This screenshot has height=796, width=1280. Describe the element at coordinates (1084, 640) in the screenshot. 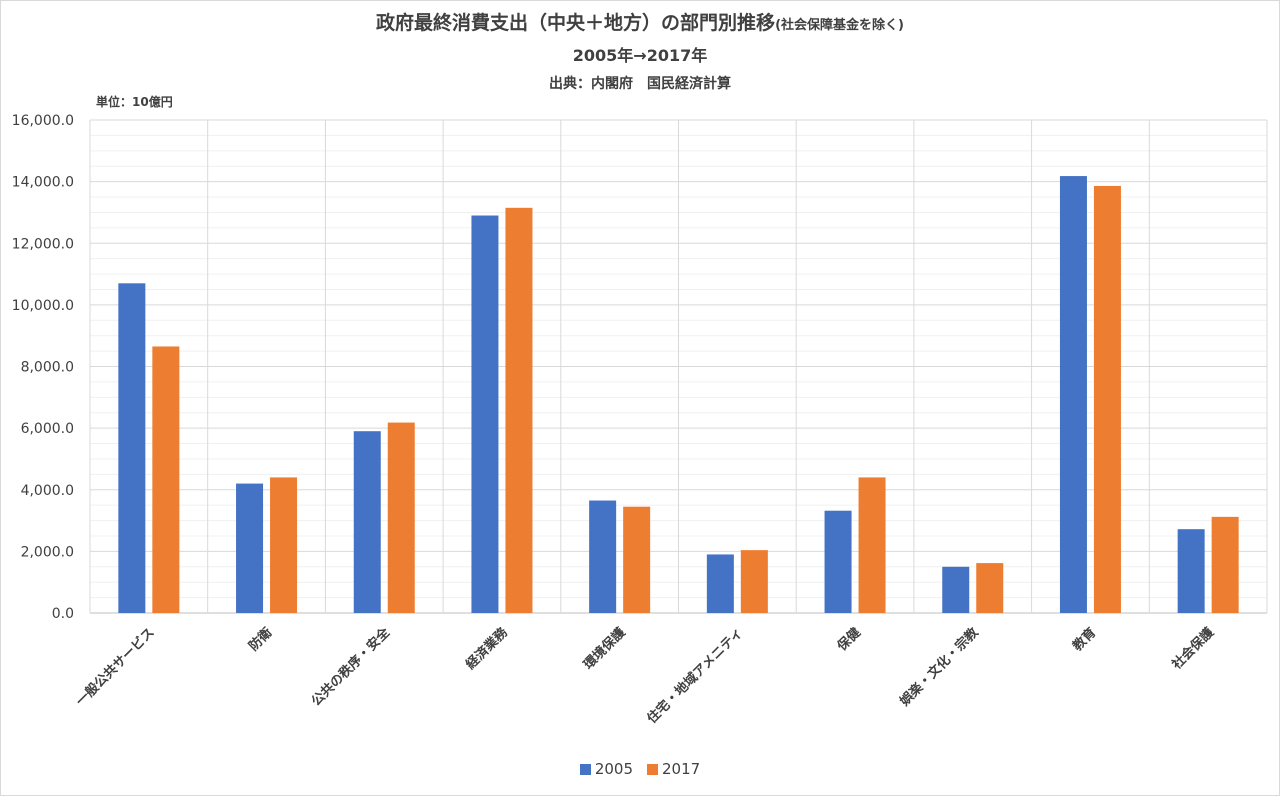

I see `x-category-label: 教育` at that location.